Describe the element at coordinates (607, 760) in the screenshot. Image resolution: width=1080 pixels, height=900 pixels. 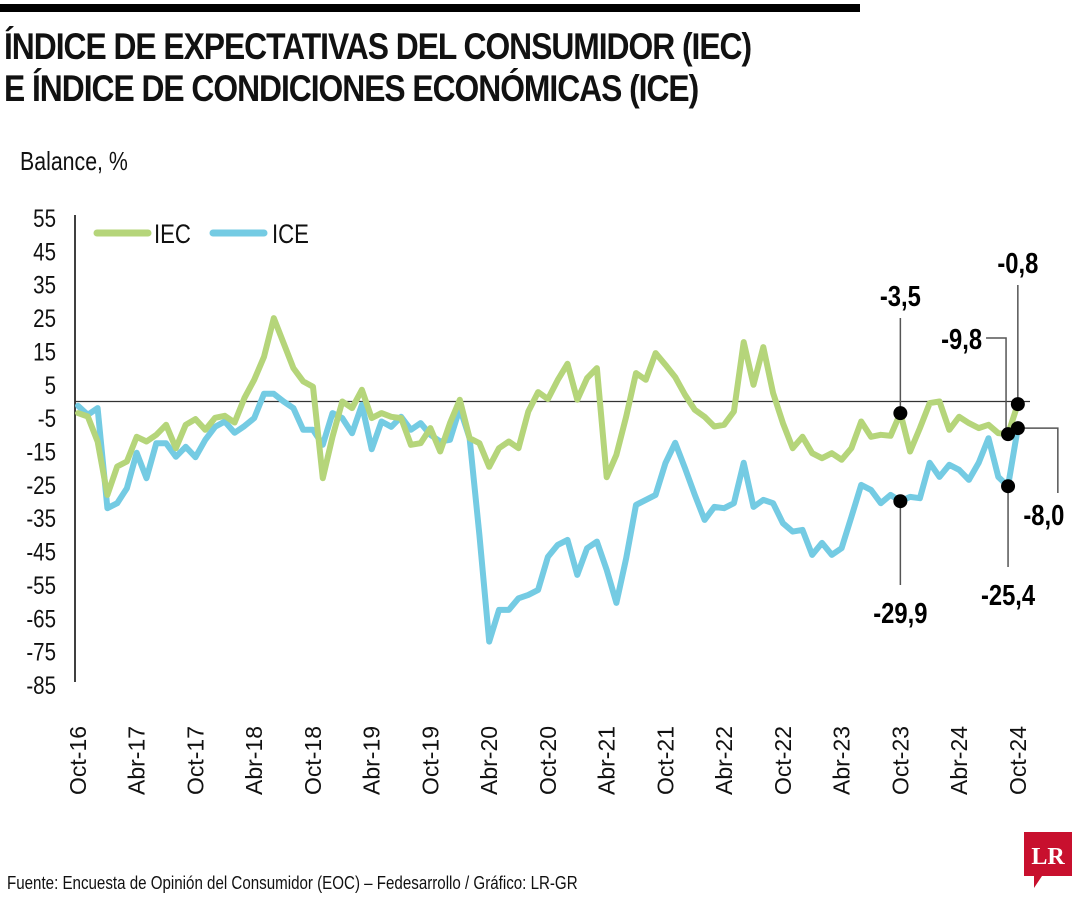
I see `x-tick-label: Abr-21` at that location.